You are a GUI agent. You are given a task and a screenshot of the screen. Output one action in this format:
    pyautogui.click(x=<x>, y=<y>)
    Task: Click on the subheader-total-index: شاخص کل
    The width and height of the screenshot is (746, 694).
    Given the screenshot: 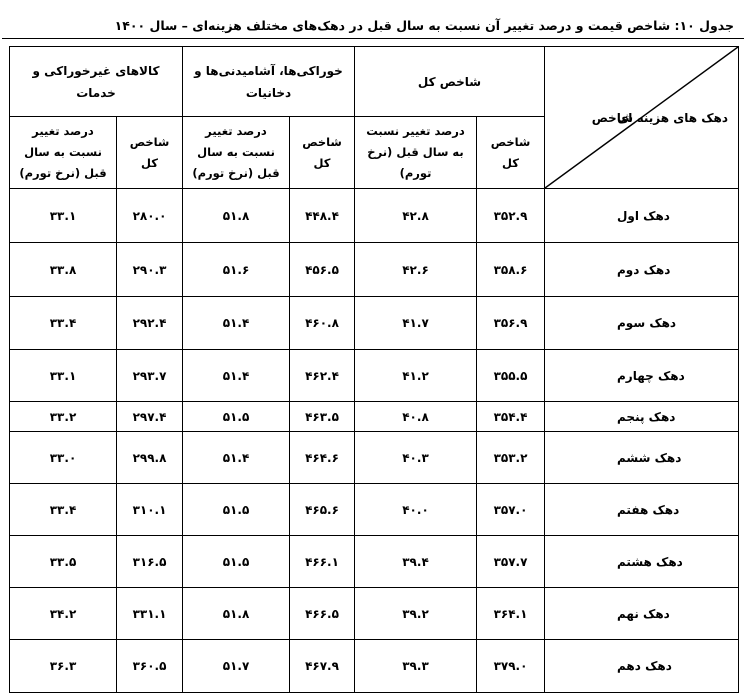 What is the action you would take?
    pyautogui.click(x=511, y=152)
    